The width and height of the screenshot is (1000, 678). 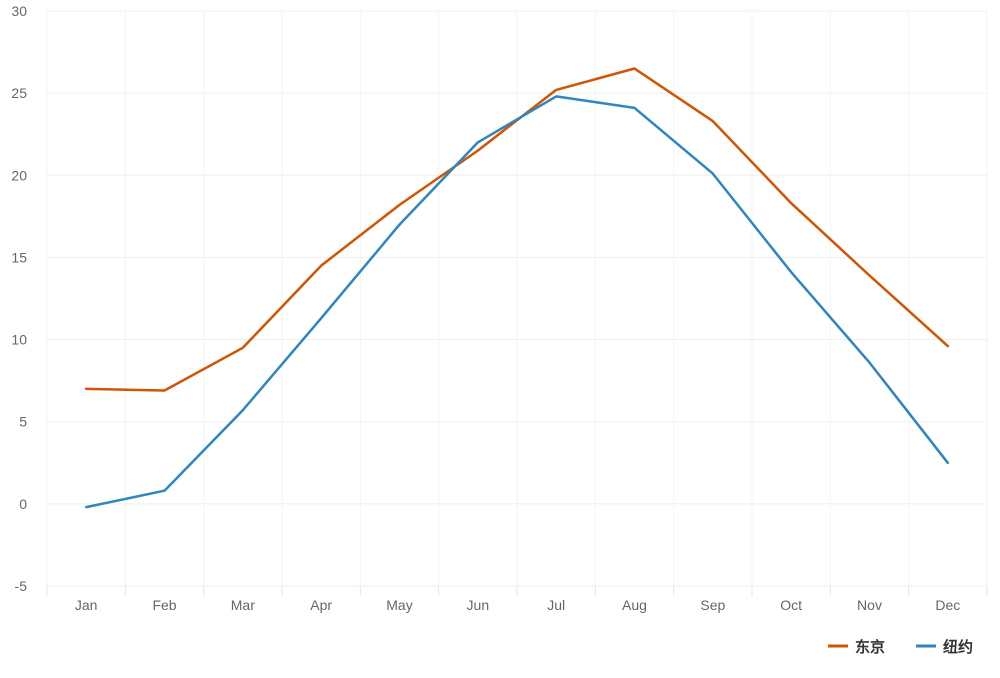 What do you see at coordinates (870, 647) in the screenshot?
I see `legend-label: 东京` at bounding box center [870, 647].